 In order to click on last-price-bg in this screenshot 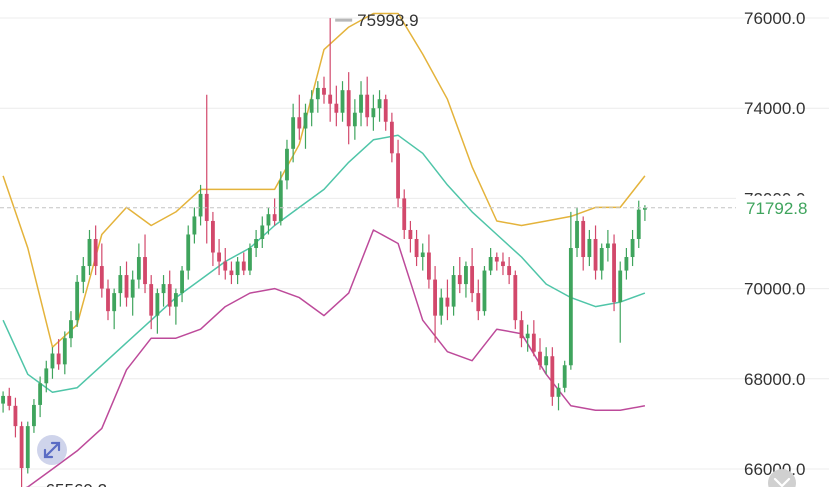, I will do `click(782, 207)`.